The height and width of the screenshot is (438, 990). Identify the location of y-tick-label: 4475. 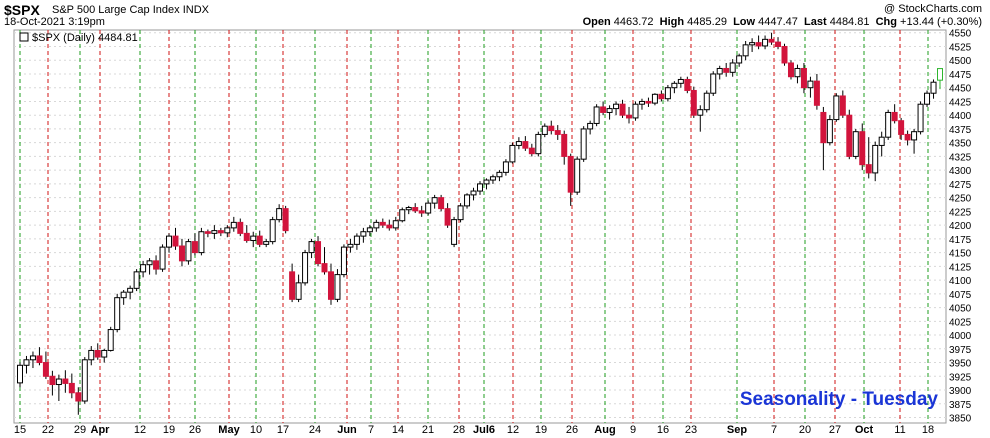
(960, 75).